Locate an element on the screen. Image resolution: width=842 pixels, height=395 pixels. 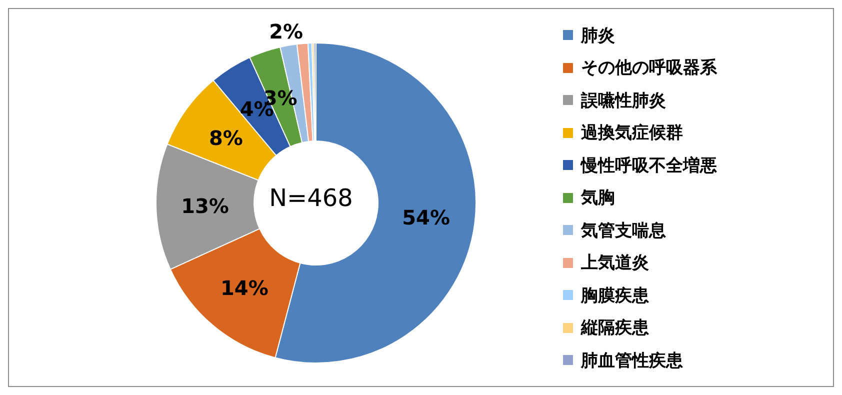
legend-label: 気胸 is located at coordinates (598, 198).